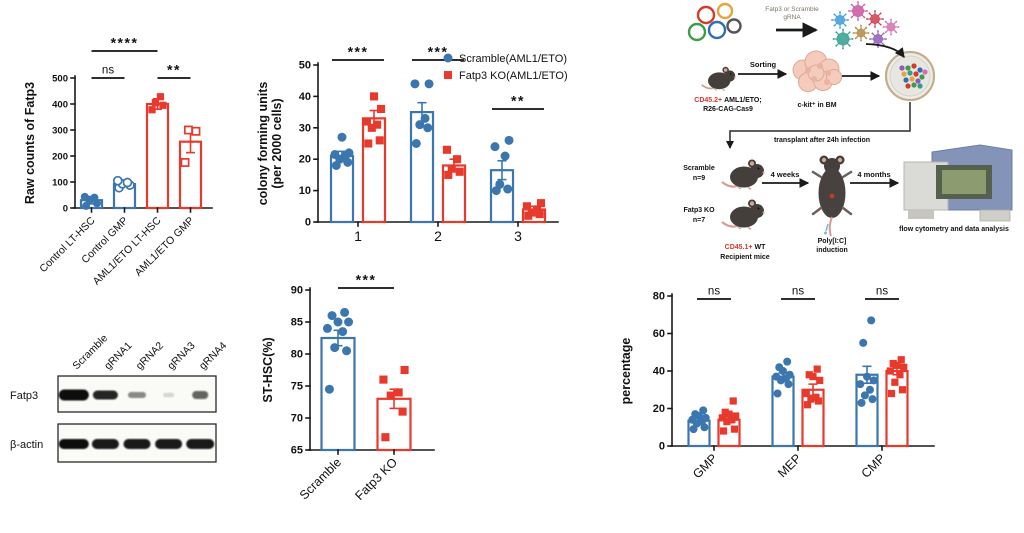 The image size is (1024, 533). Describe the element at coordinates (67, 244) in the screenshot. I see `x-category-label: Control LT-HSC` at that location.